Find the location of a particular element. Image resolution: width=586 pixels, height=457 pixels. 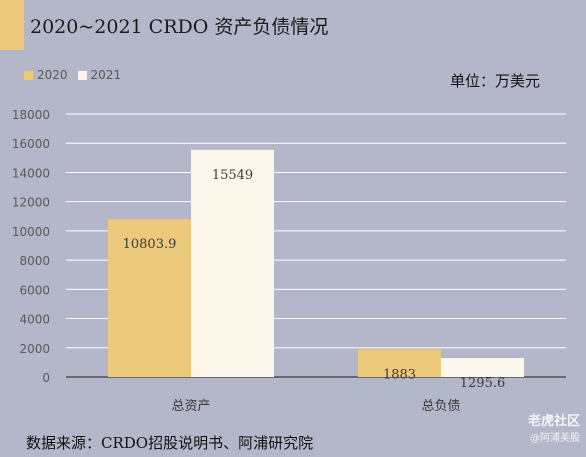

y-tick-label: 14000 is located at coordinates (31, 173).